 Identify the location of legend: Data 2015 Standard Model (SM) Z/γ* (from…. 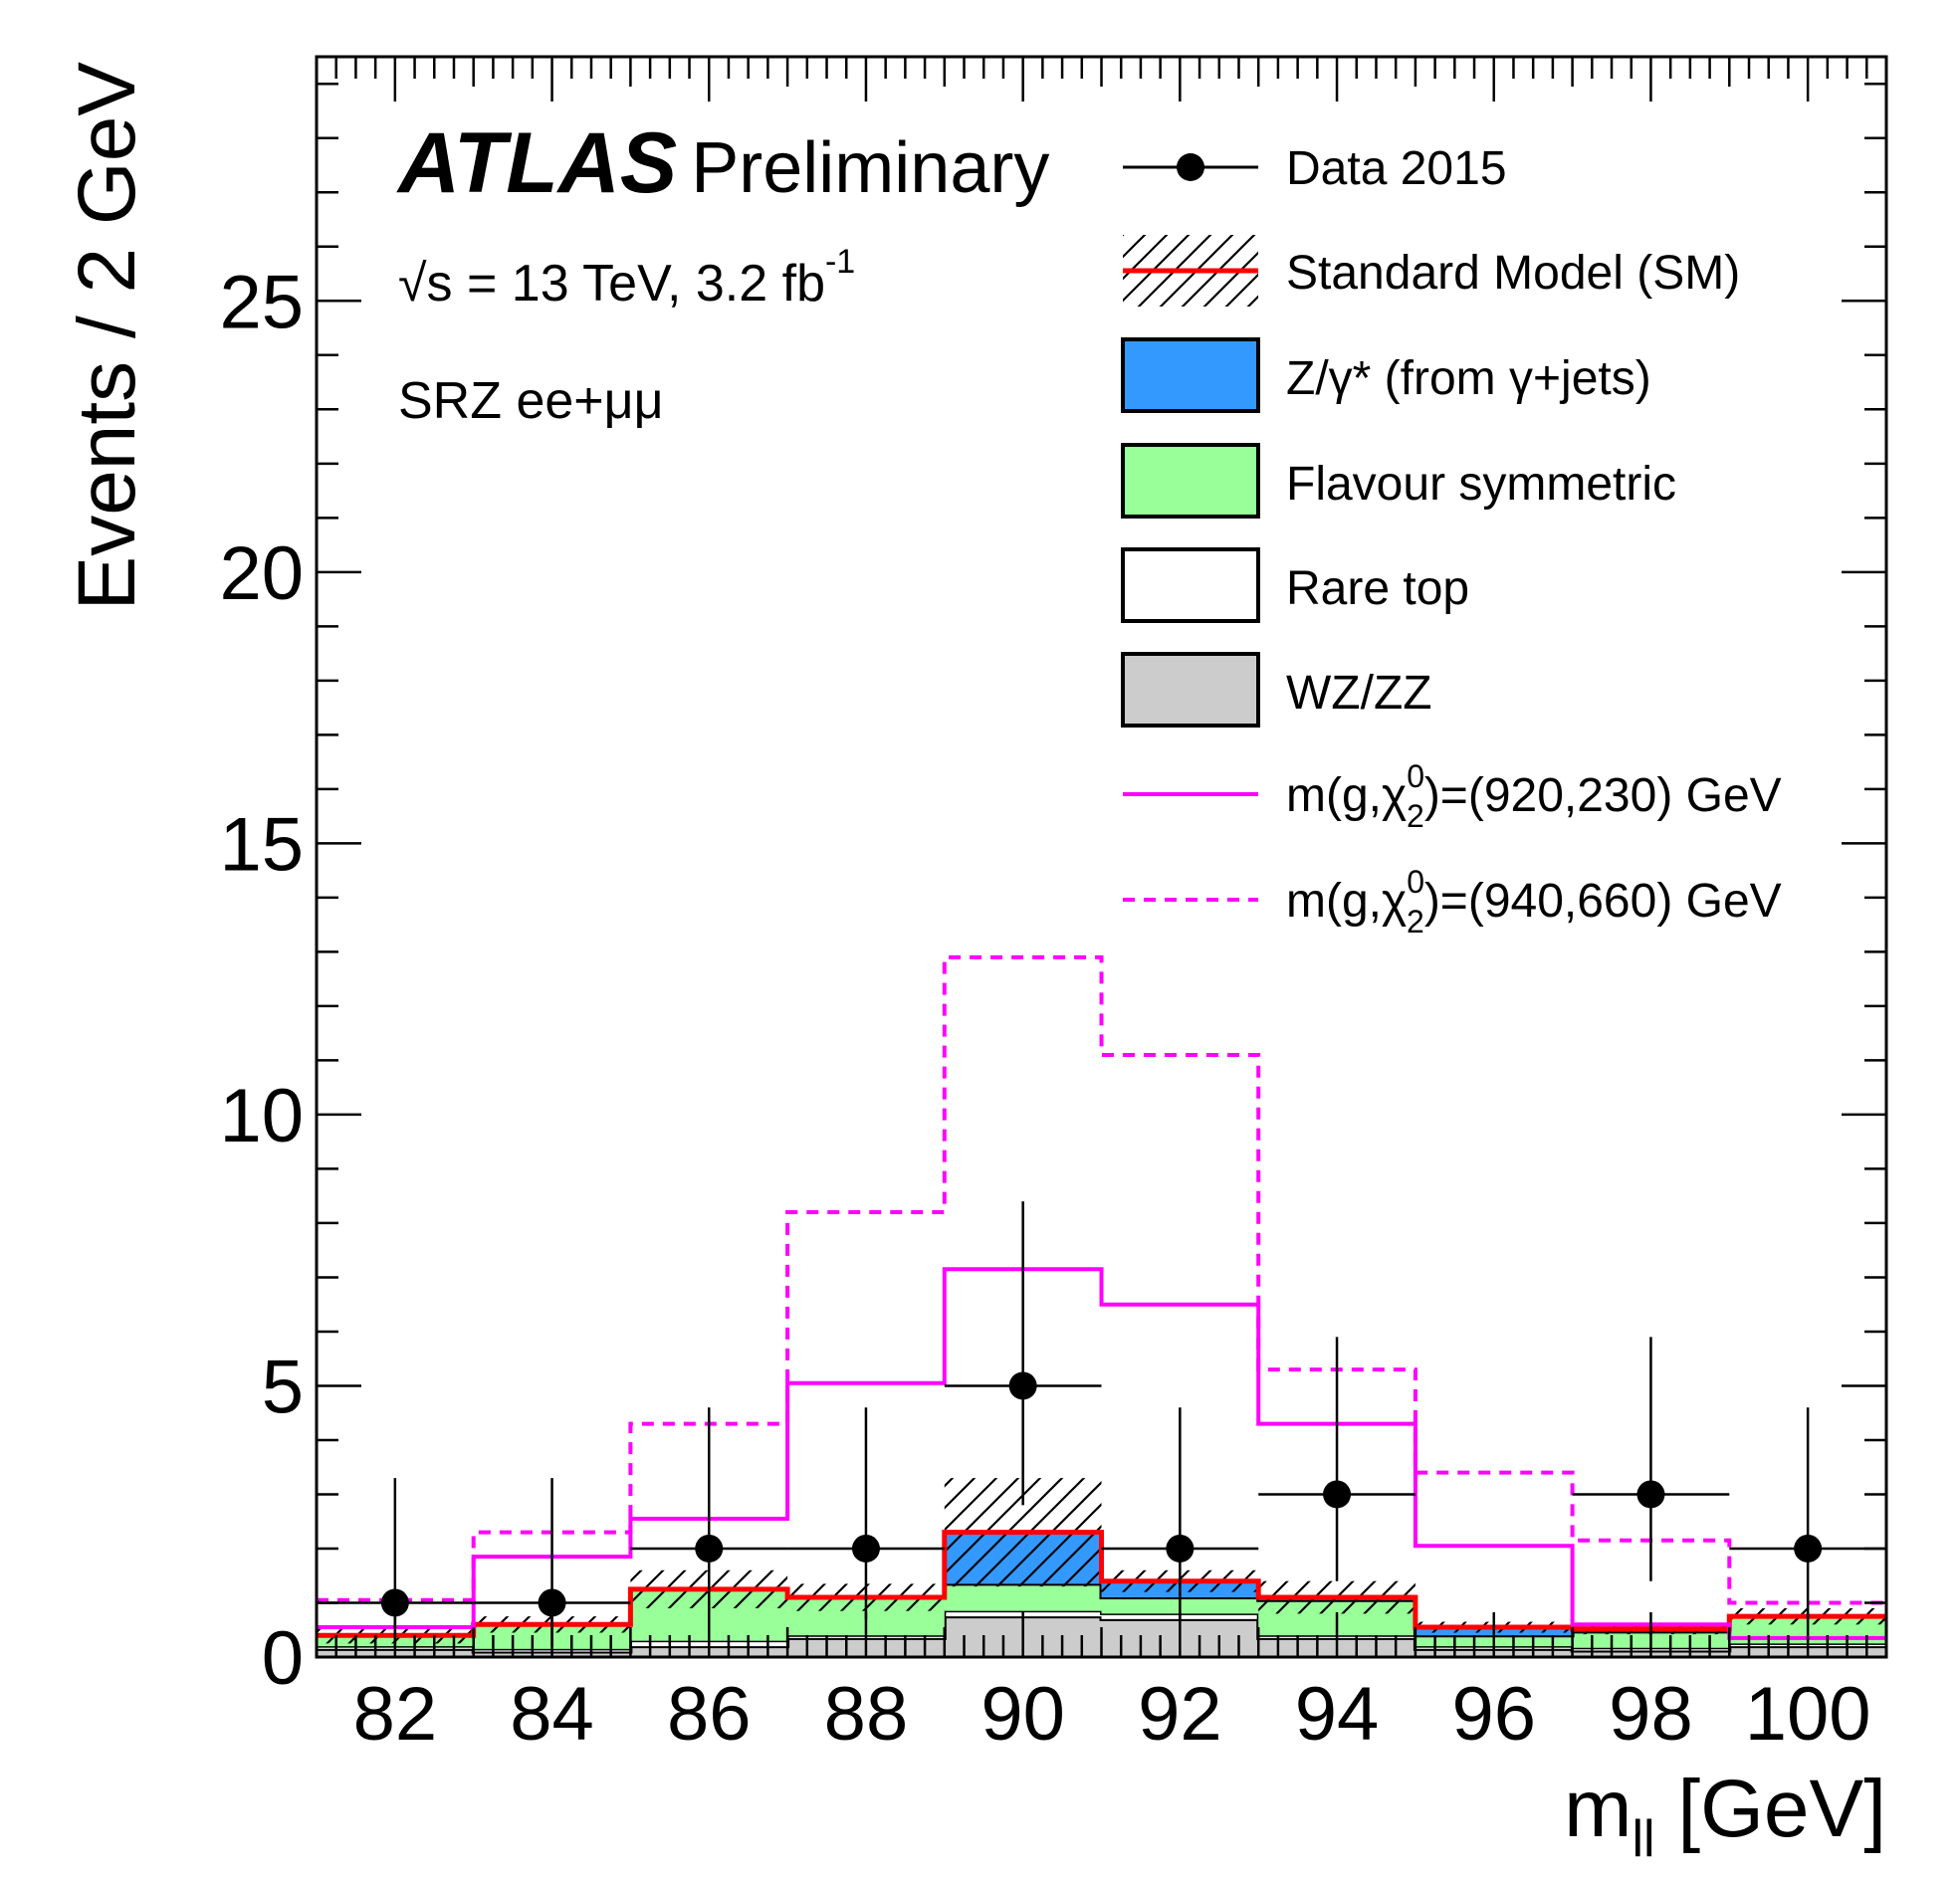
(1451, 541).